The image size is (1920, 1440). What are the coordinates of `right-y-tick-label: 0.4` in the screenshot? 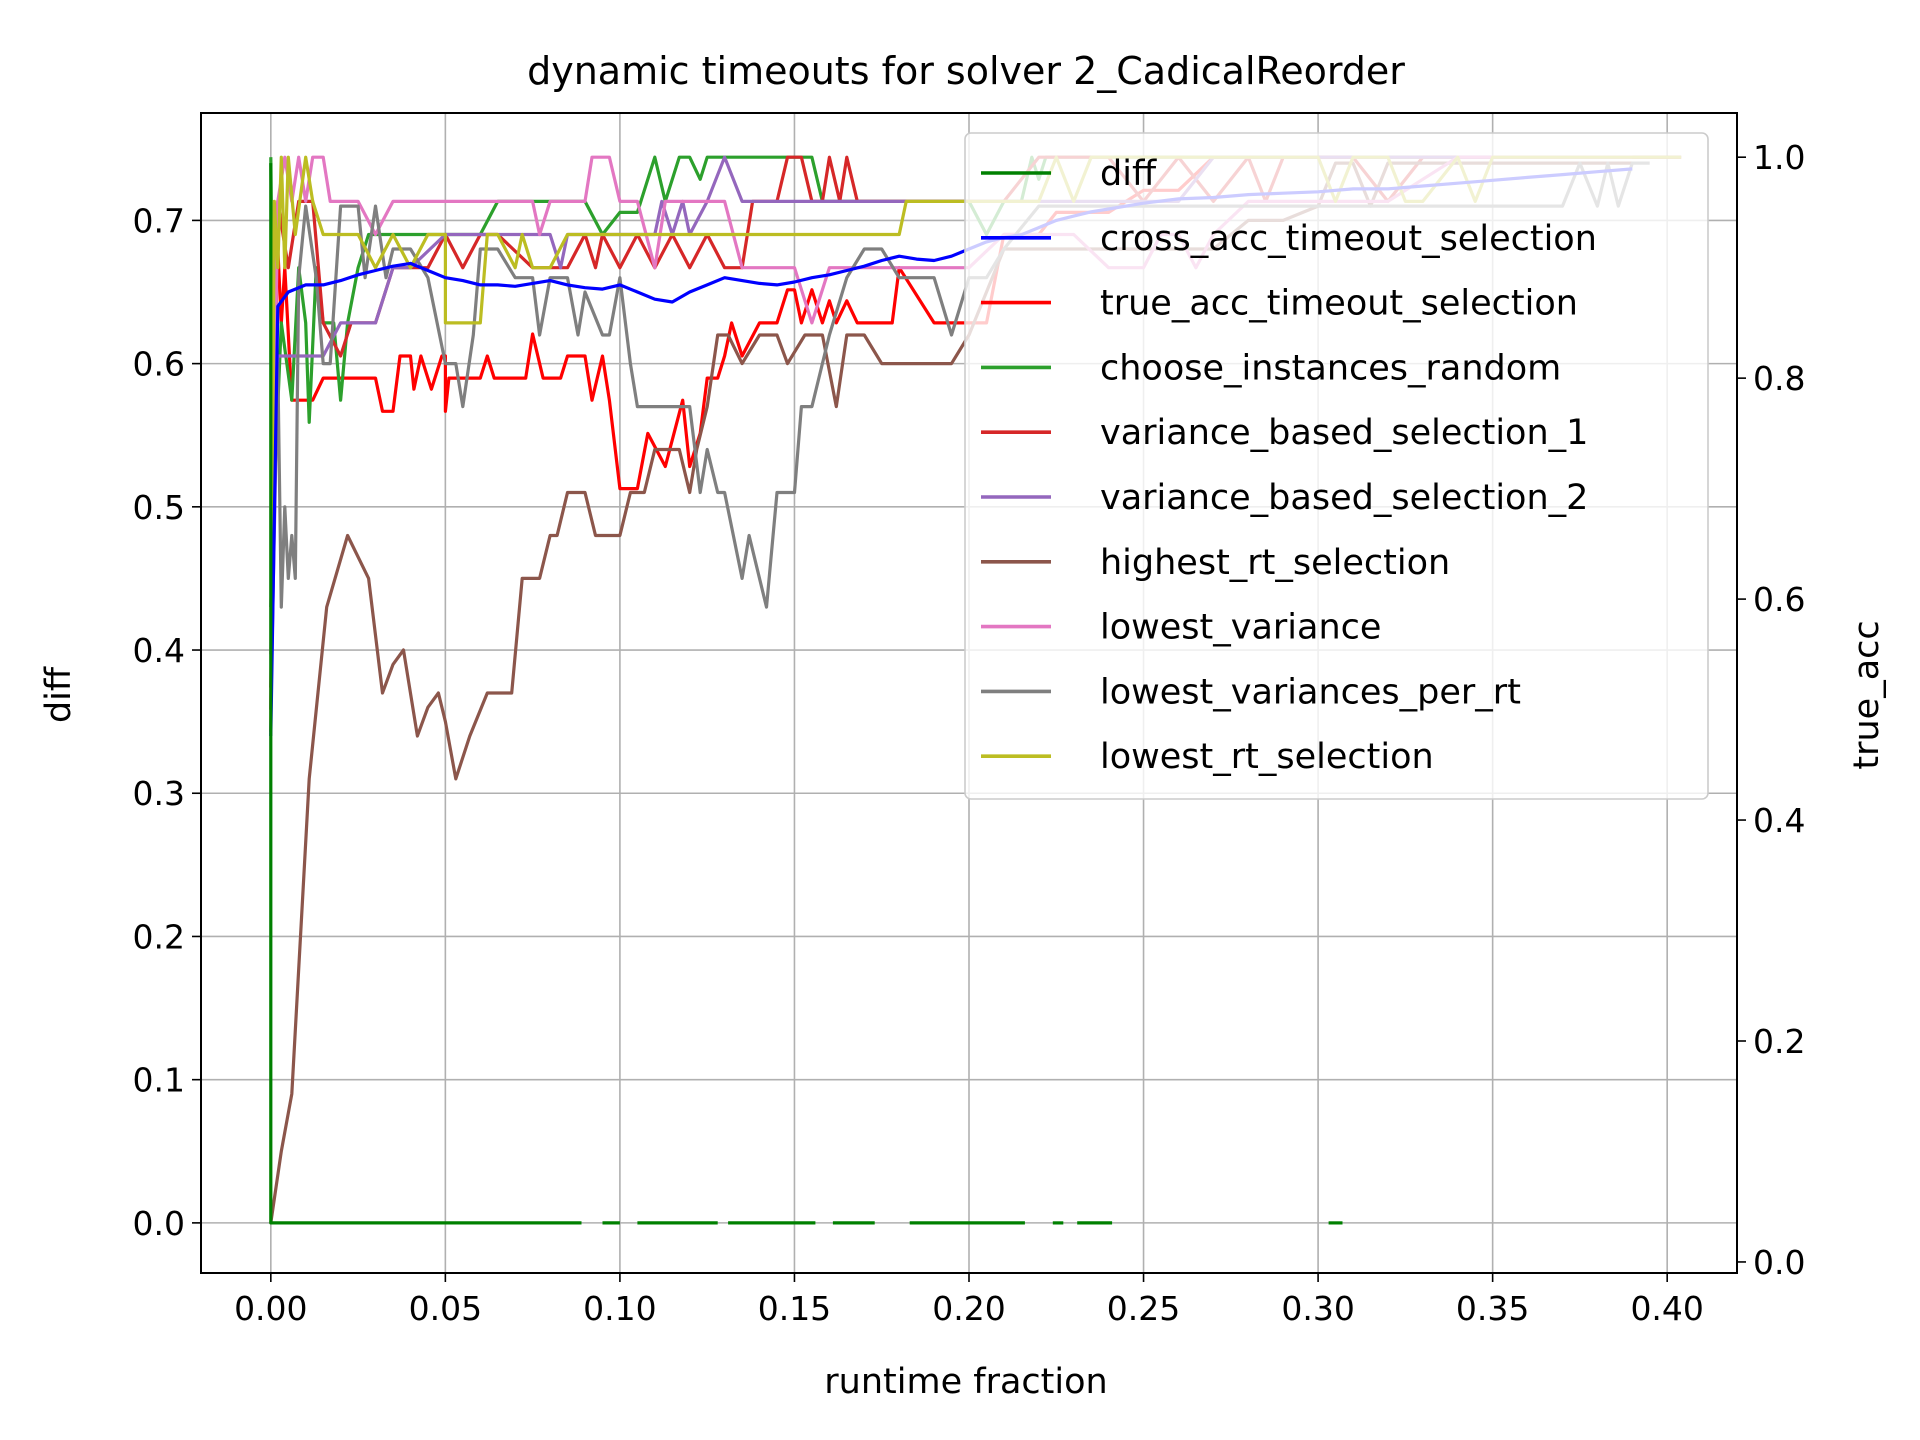 It's located at (1779, 820).